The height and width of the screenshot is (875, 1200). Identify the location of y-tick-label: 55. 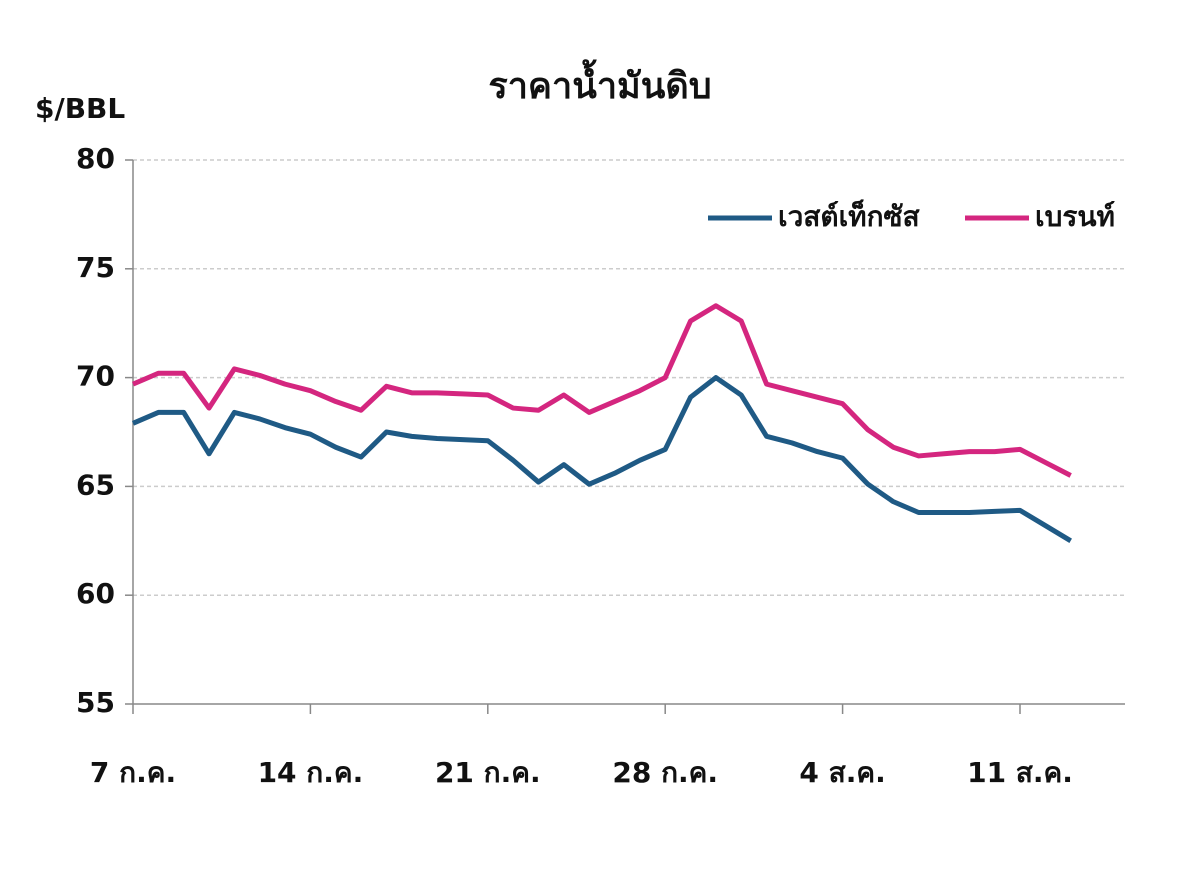
(95, 702).